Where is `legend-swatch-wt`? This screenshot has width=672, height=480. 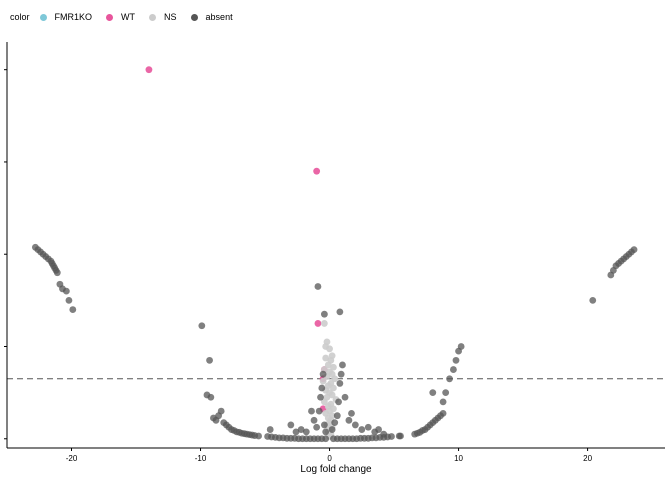 legend-swatch-wt is located at coordinates (110, 17).